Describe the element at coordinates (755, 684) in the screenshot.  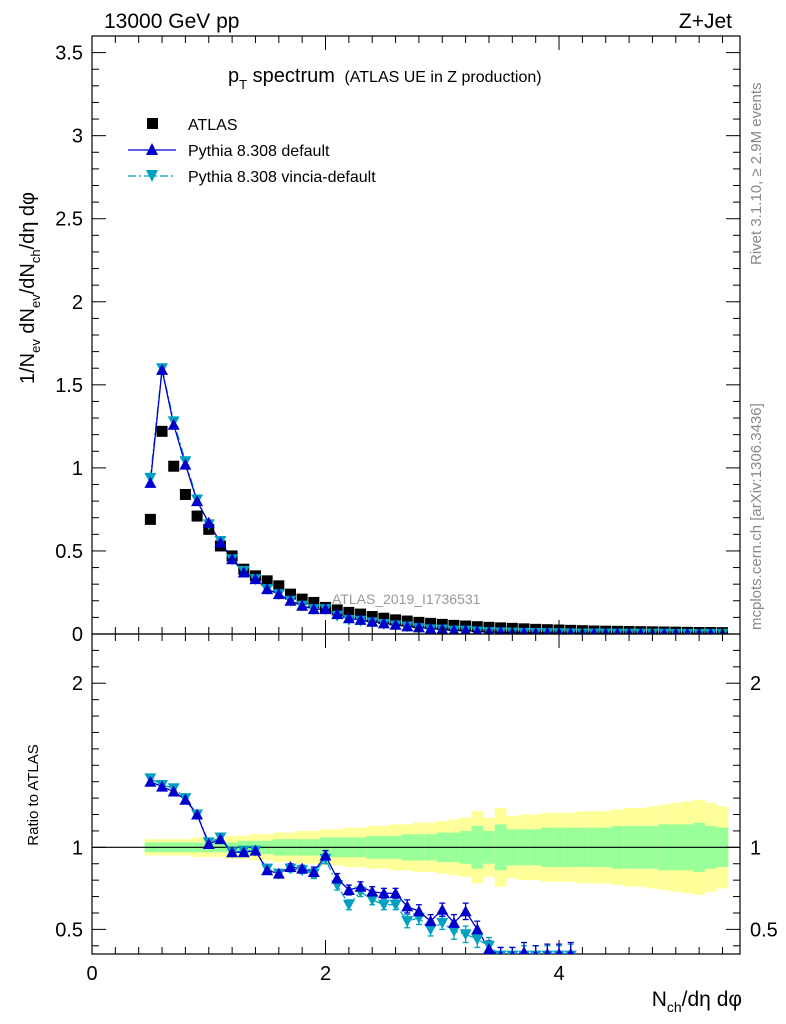
I see `ratio-y-tick-label-right: 2` at that location.